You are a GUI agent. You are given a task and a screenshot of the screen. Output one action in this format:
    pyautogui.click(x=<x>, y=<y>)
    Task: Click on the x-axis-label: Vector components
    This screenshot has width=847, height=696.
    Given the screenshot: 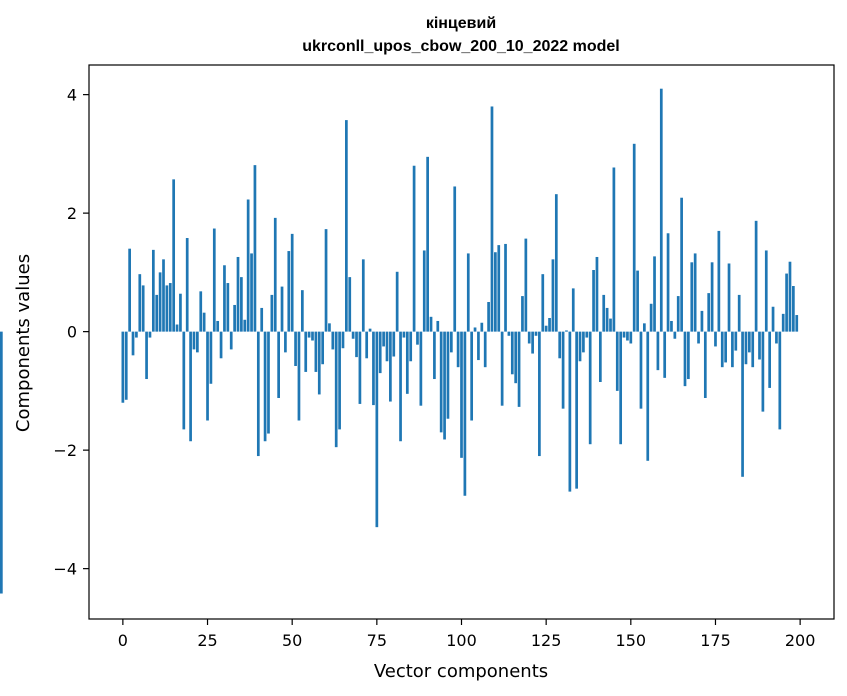 What is the action you would take?
    pyautogui.click(x=461, y=671)
    